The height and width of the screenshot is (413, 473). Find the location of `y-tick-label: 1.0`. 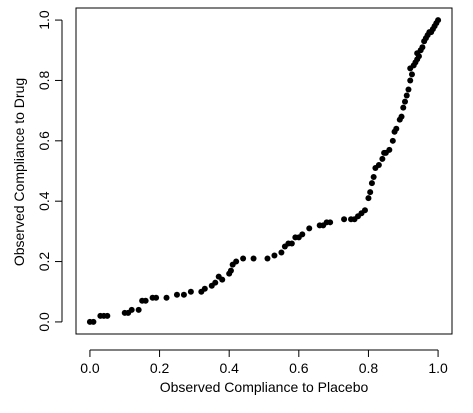

y-tick-label: 1.0 is located at coordinates (44, 20).